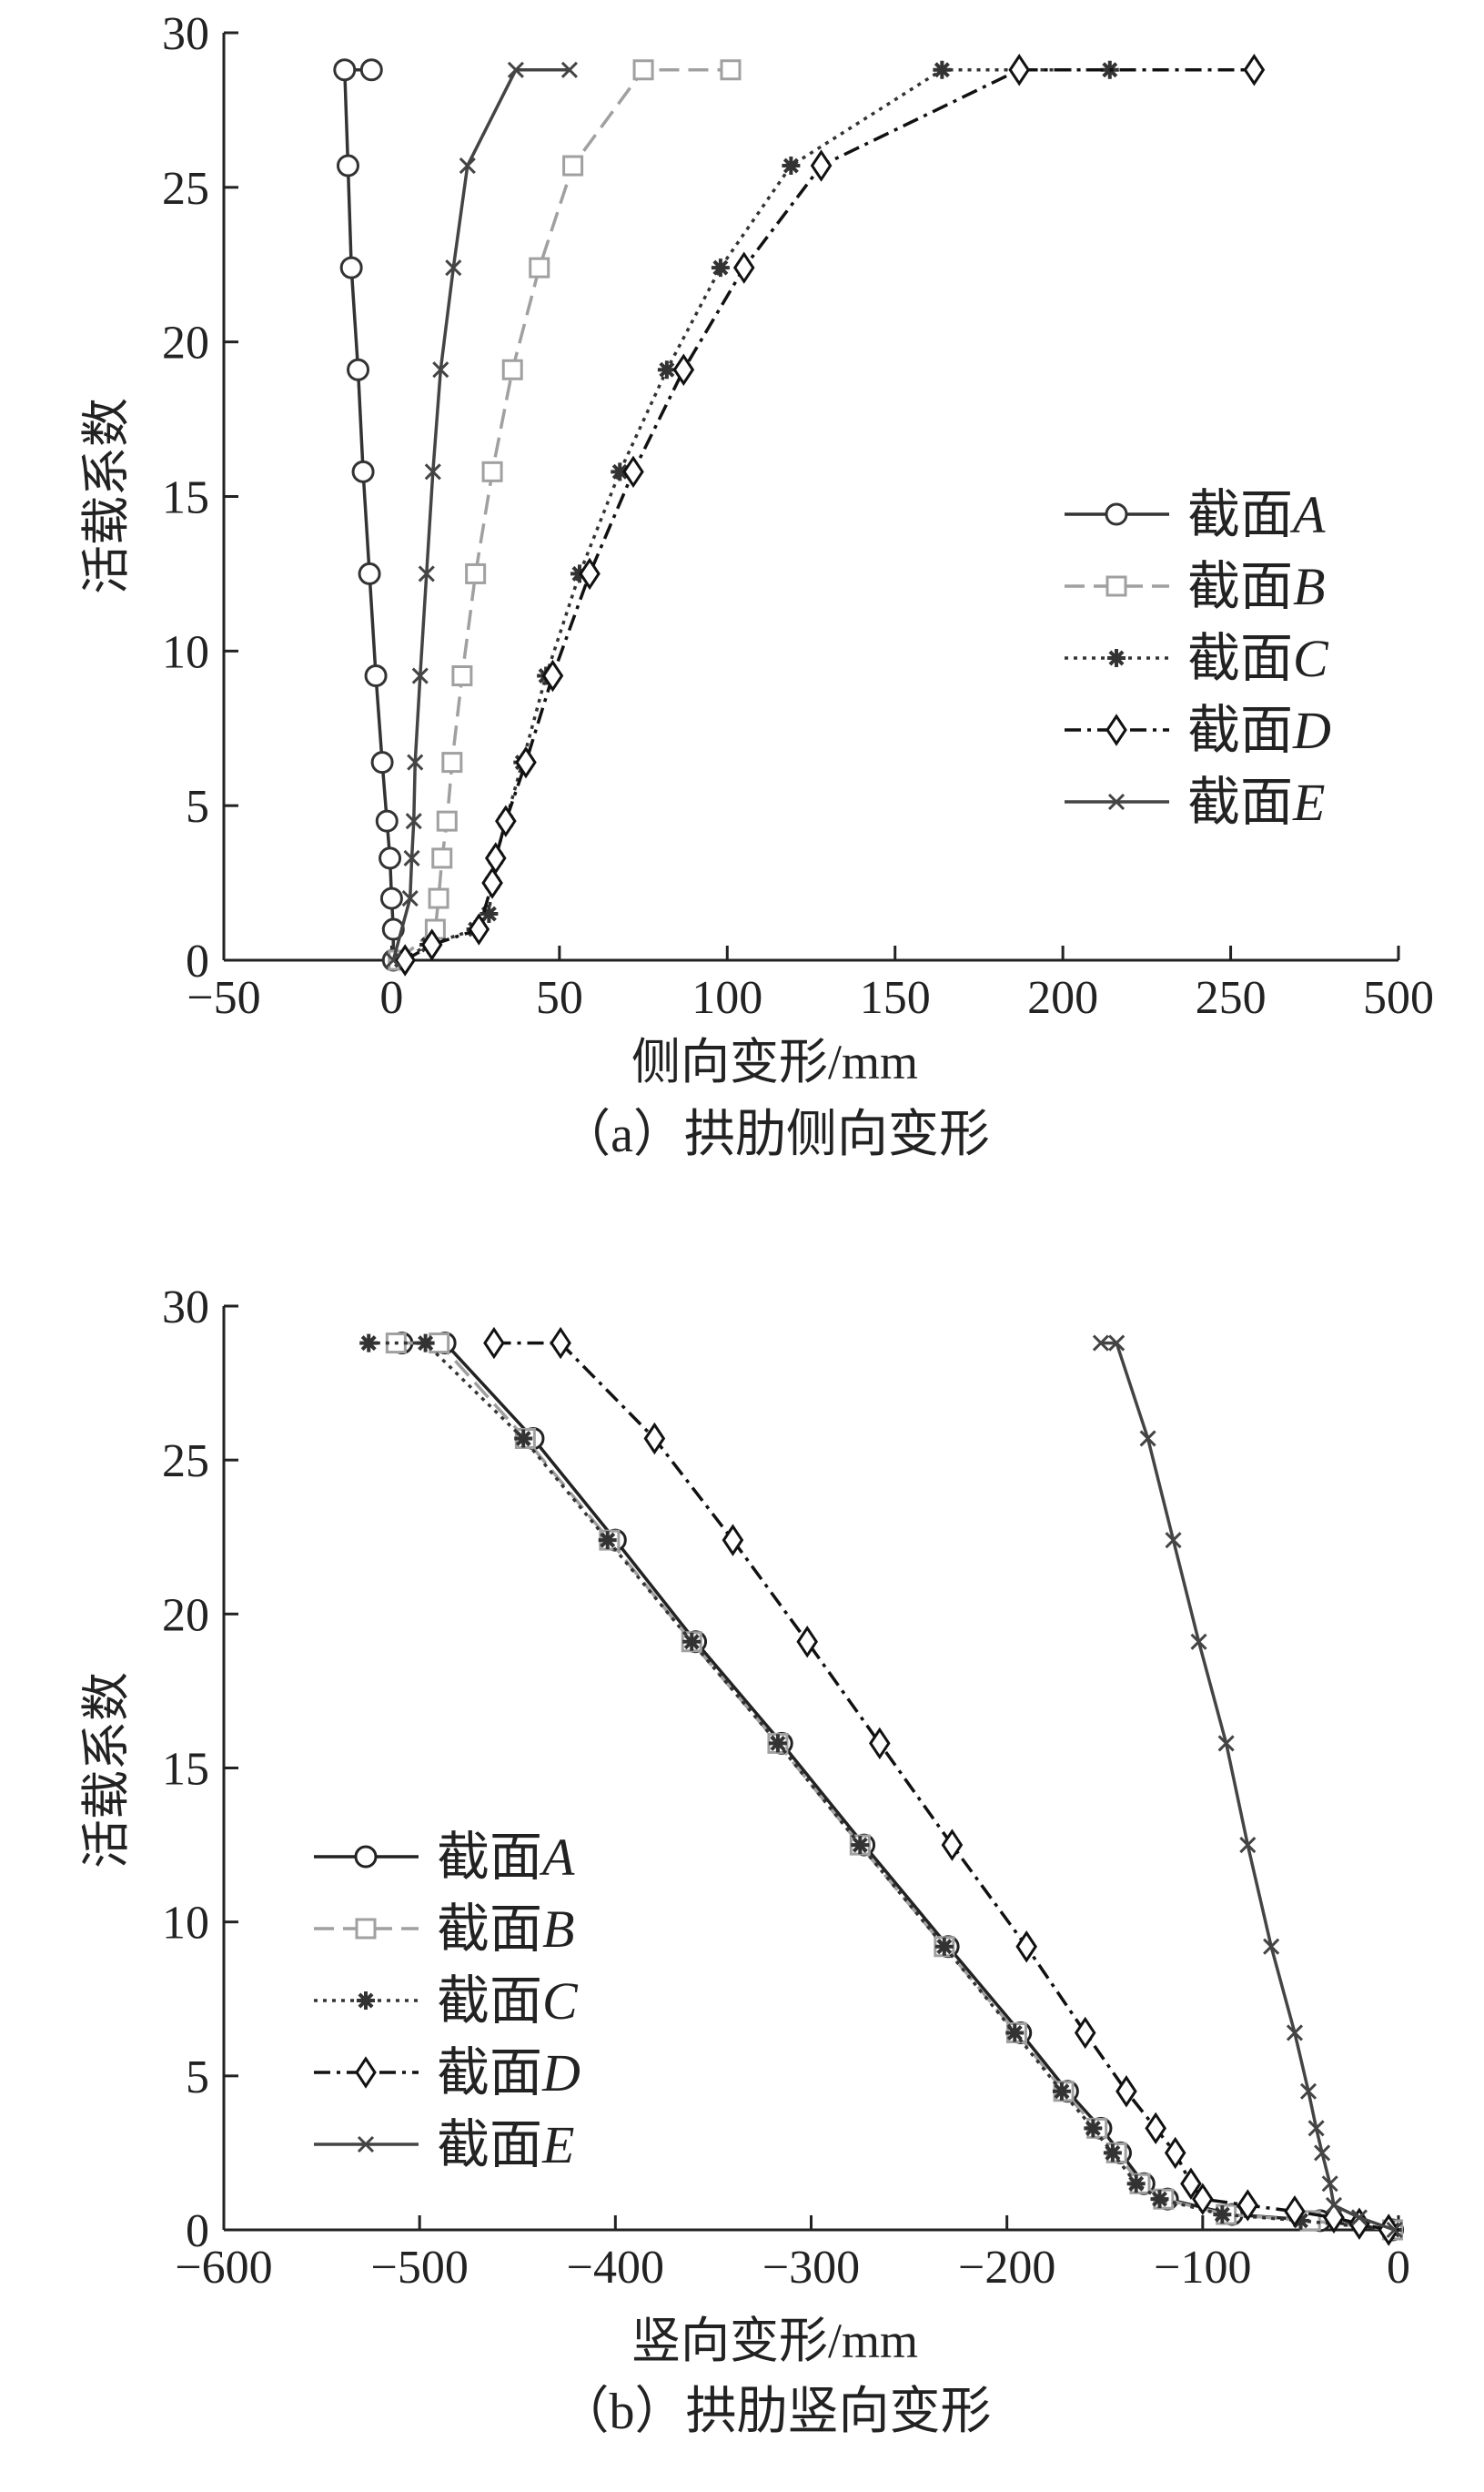 This screenshot has height=2492, width=1484. Describe the element at coordinates (1398, 998) in the screenshot. I see `x-tick-label: 500` at that location.